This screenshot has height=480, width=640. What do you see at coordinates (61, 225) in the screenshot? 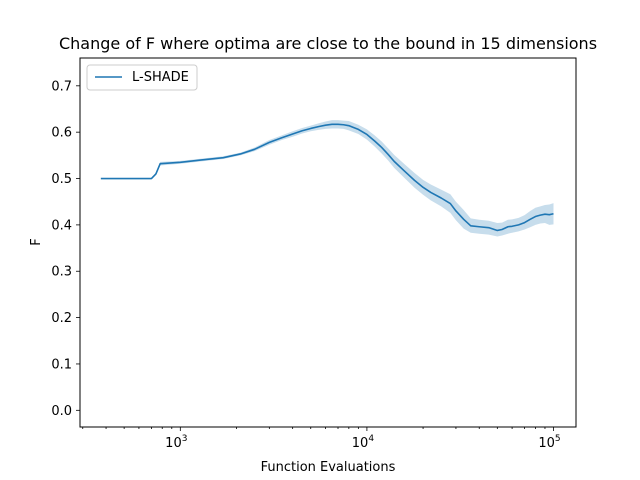
I see `y-tick-label: 0.4` at bounding box center [61, 225].